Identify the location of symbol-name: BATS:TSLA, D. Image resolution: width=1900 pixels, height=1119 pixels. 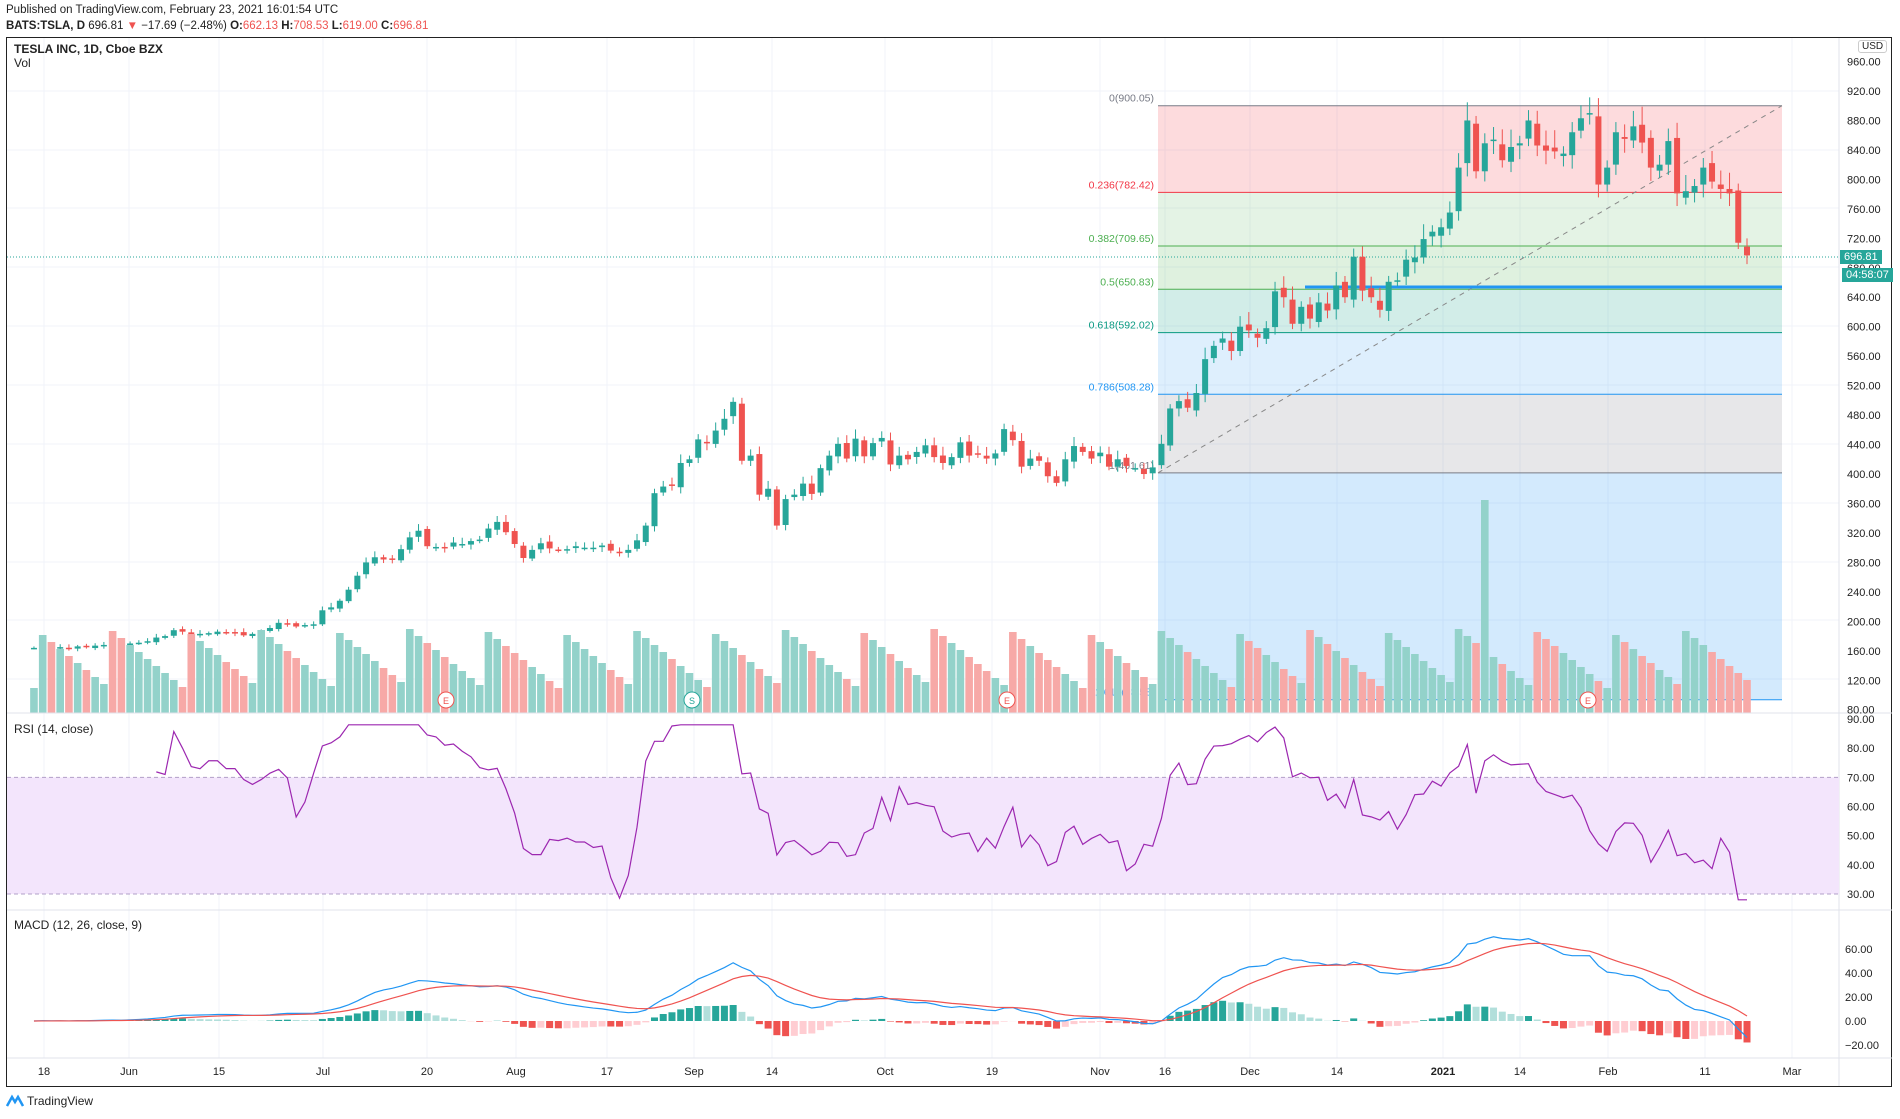
(46, 26).